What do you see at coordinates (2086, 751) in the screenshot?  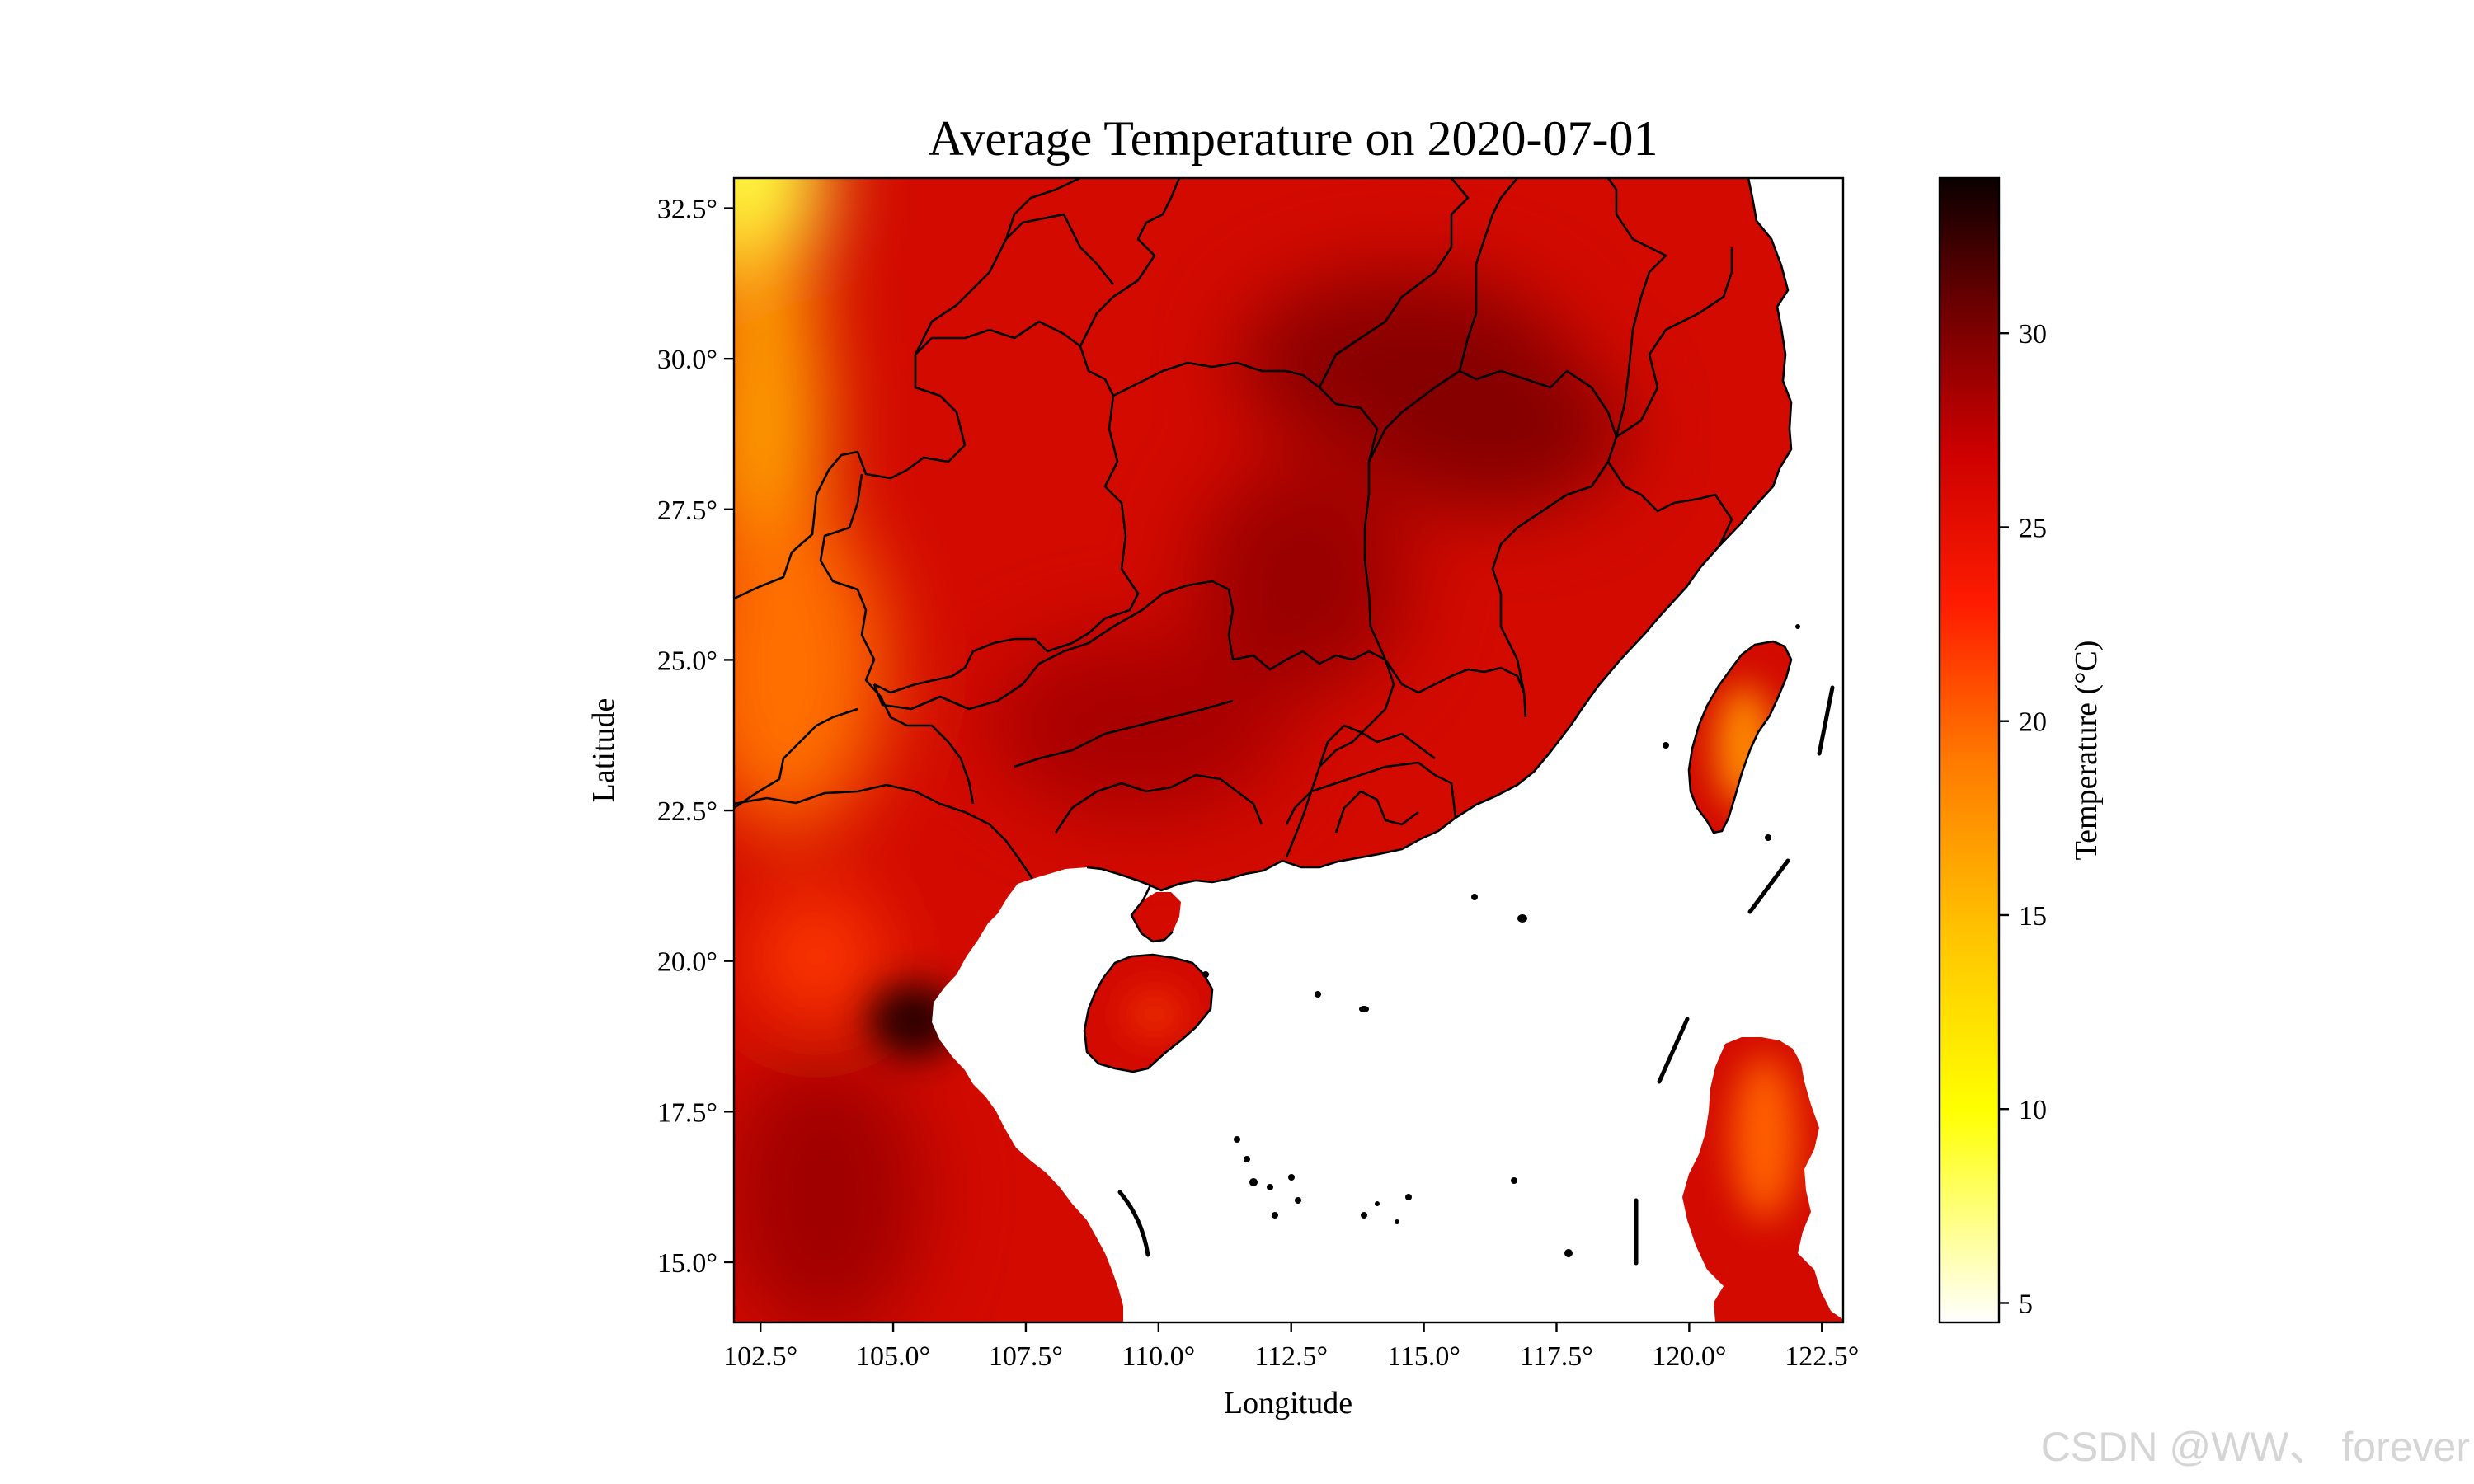 I see `colorbar-label: Temperature (°C)` at bounding box center [2086, 751].